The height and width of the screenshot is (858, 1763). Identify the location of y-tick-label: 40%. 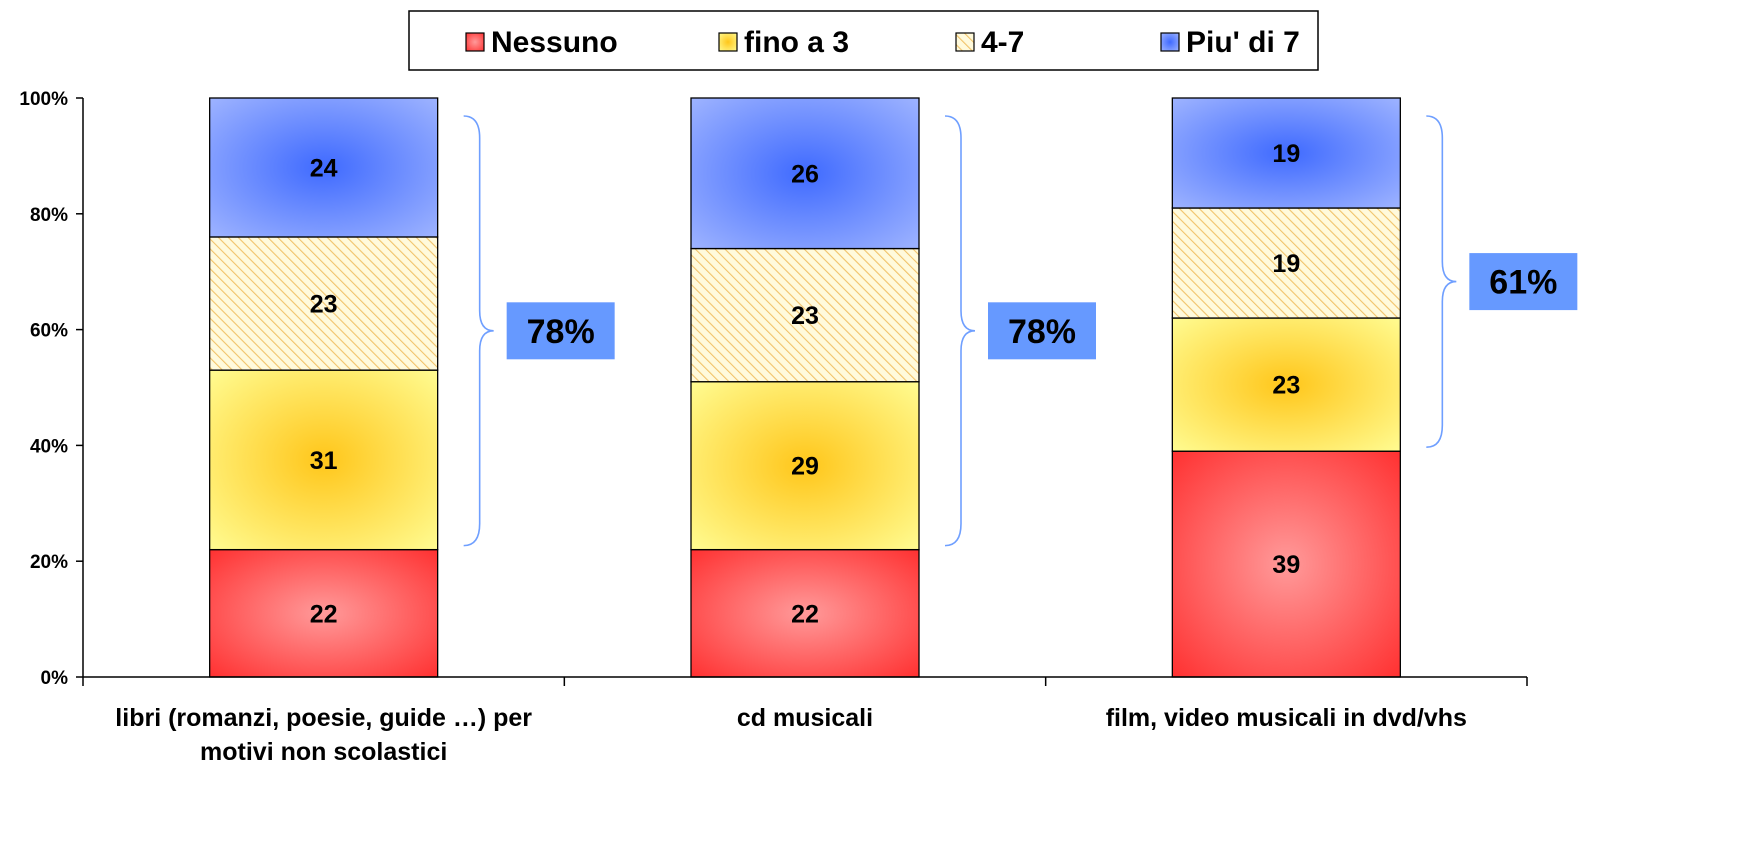
(49, 446).